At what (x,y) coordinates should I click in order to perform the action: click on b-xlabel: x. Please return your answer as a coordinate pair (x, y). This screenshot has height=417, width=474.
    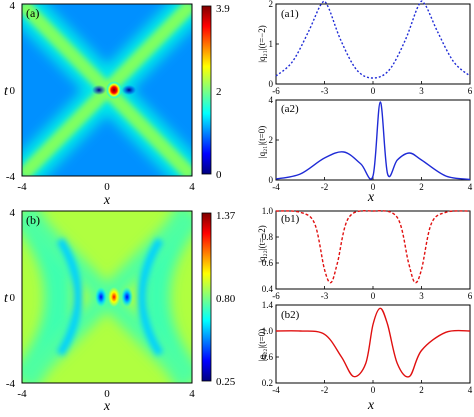
    Looking at the image, I should click on (107, 405).